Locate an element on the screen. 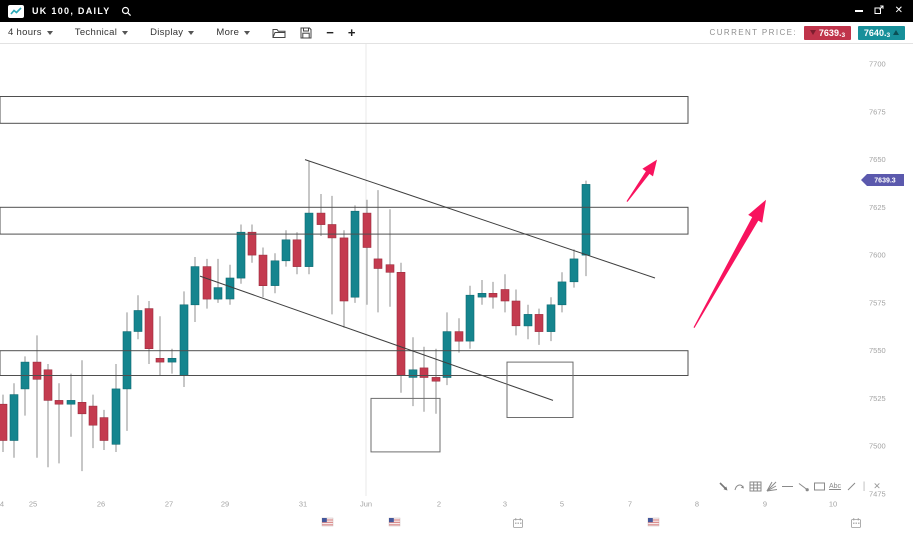  y-axis-label: 7550 is located at coordinates (877, 350).